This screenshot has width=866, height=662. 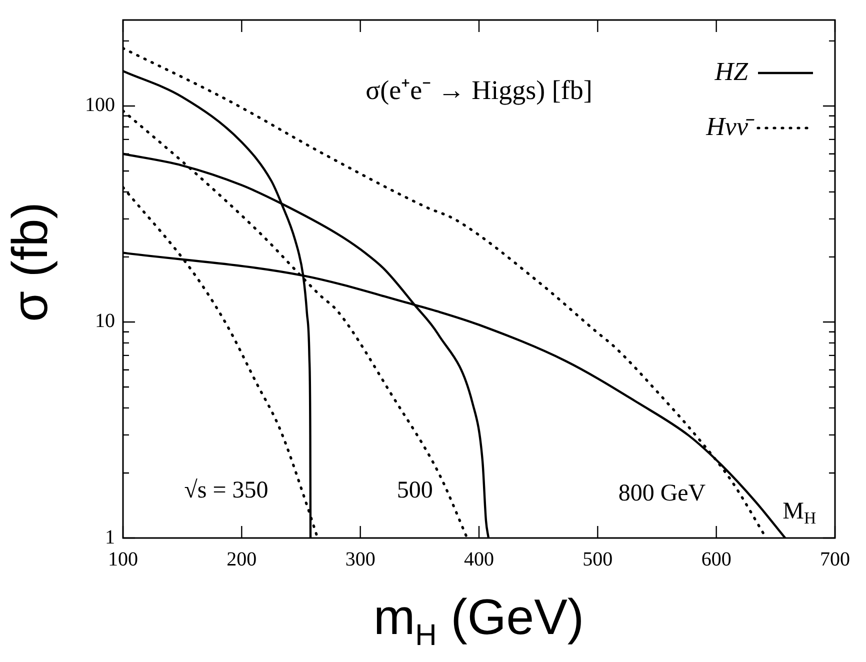 What do you see at coordinates (241, 559) in the screenshot?
I see `x-tick-label: 200` at bounding box center [241, 559].